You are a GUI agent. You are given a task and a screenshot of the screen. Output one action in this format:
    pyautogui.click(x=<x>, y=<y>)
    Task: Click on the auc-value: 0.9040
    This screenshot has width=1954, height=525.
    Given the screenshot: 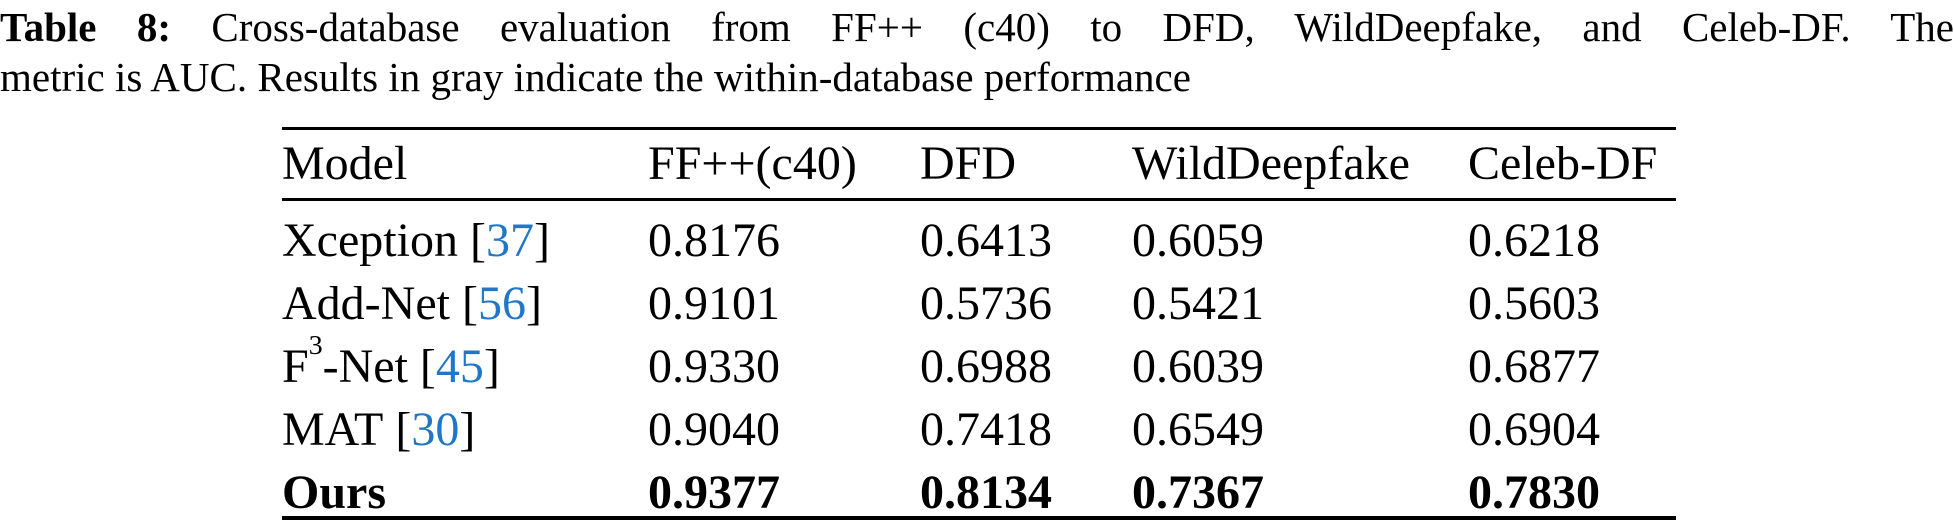 What is the action you would take?
    pyautogui.click(x=714, y=429)
    